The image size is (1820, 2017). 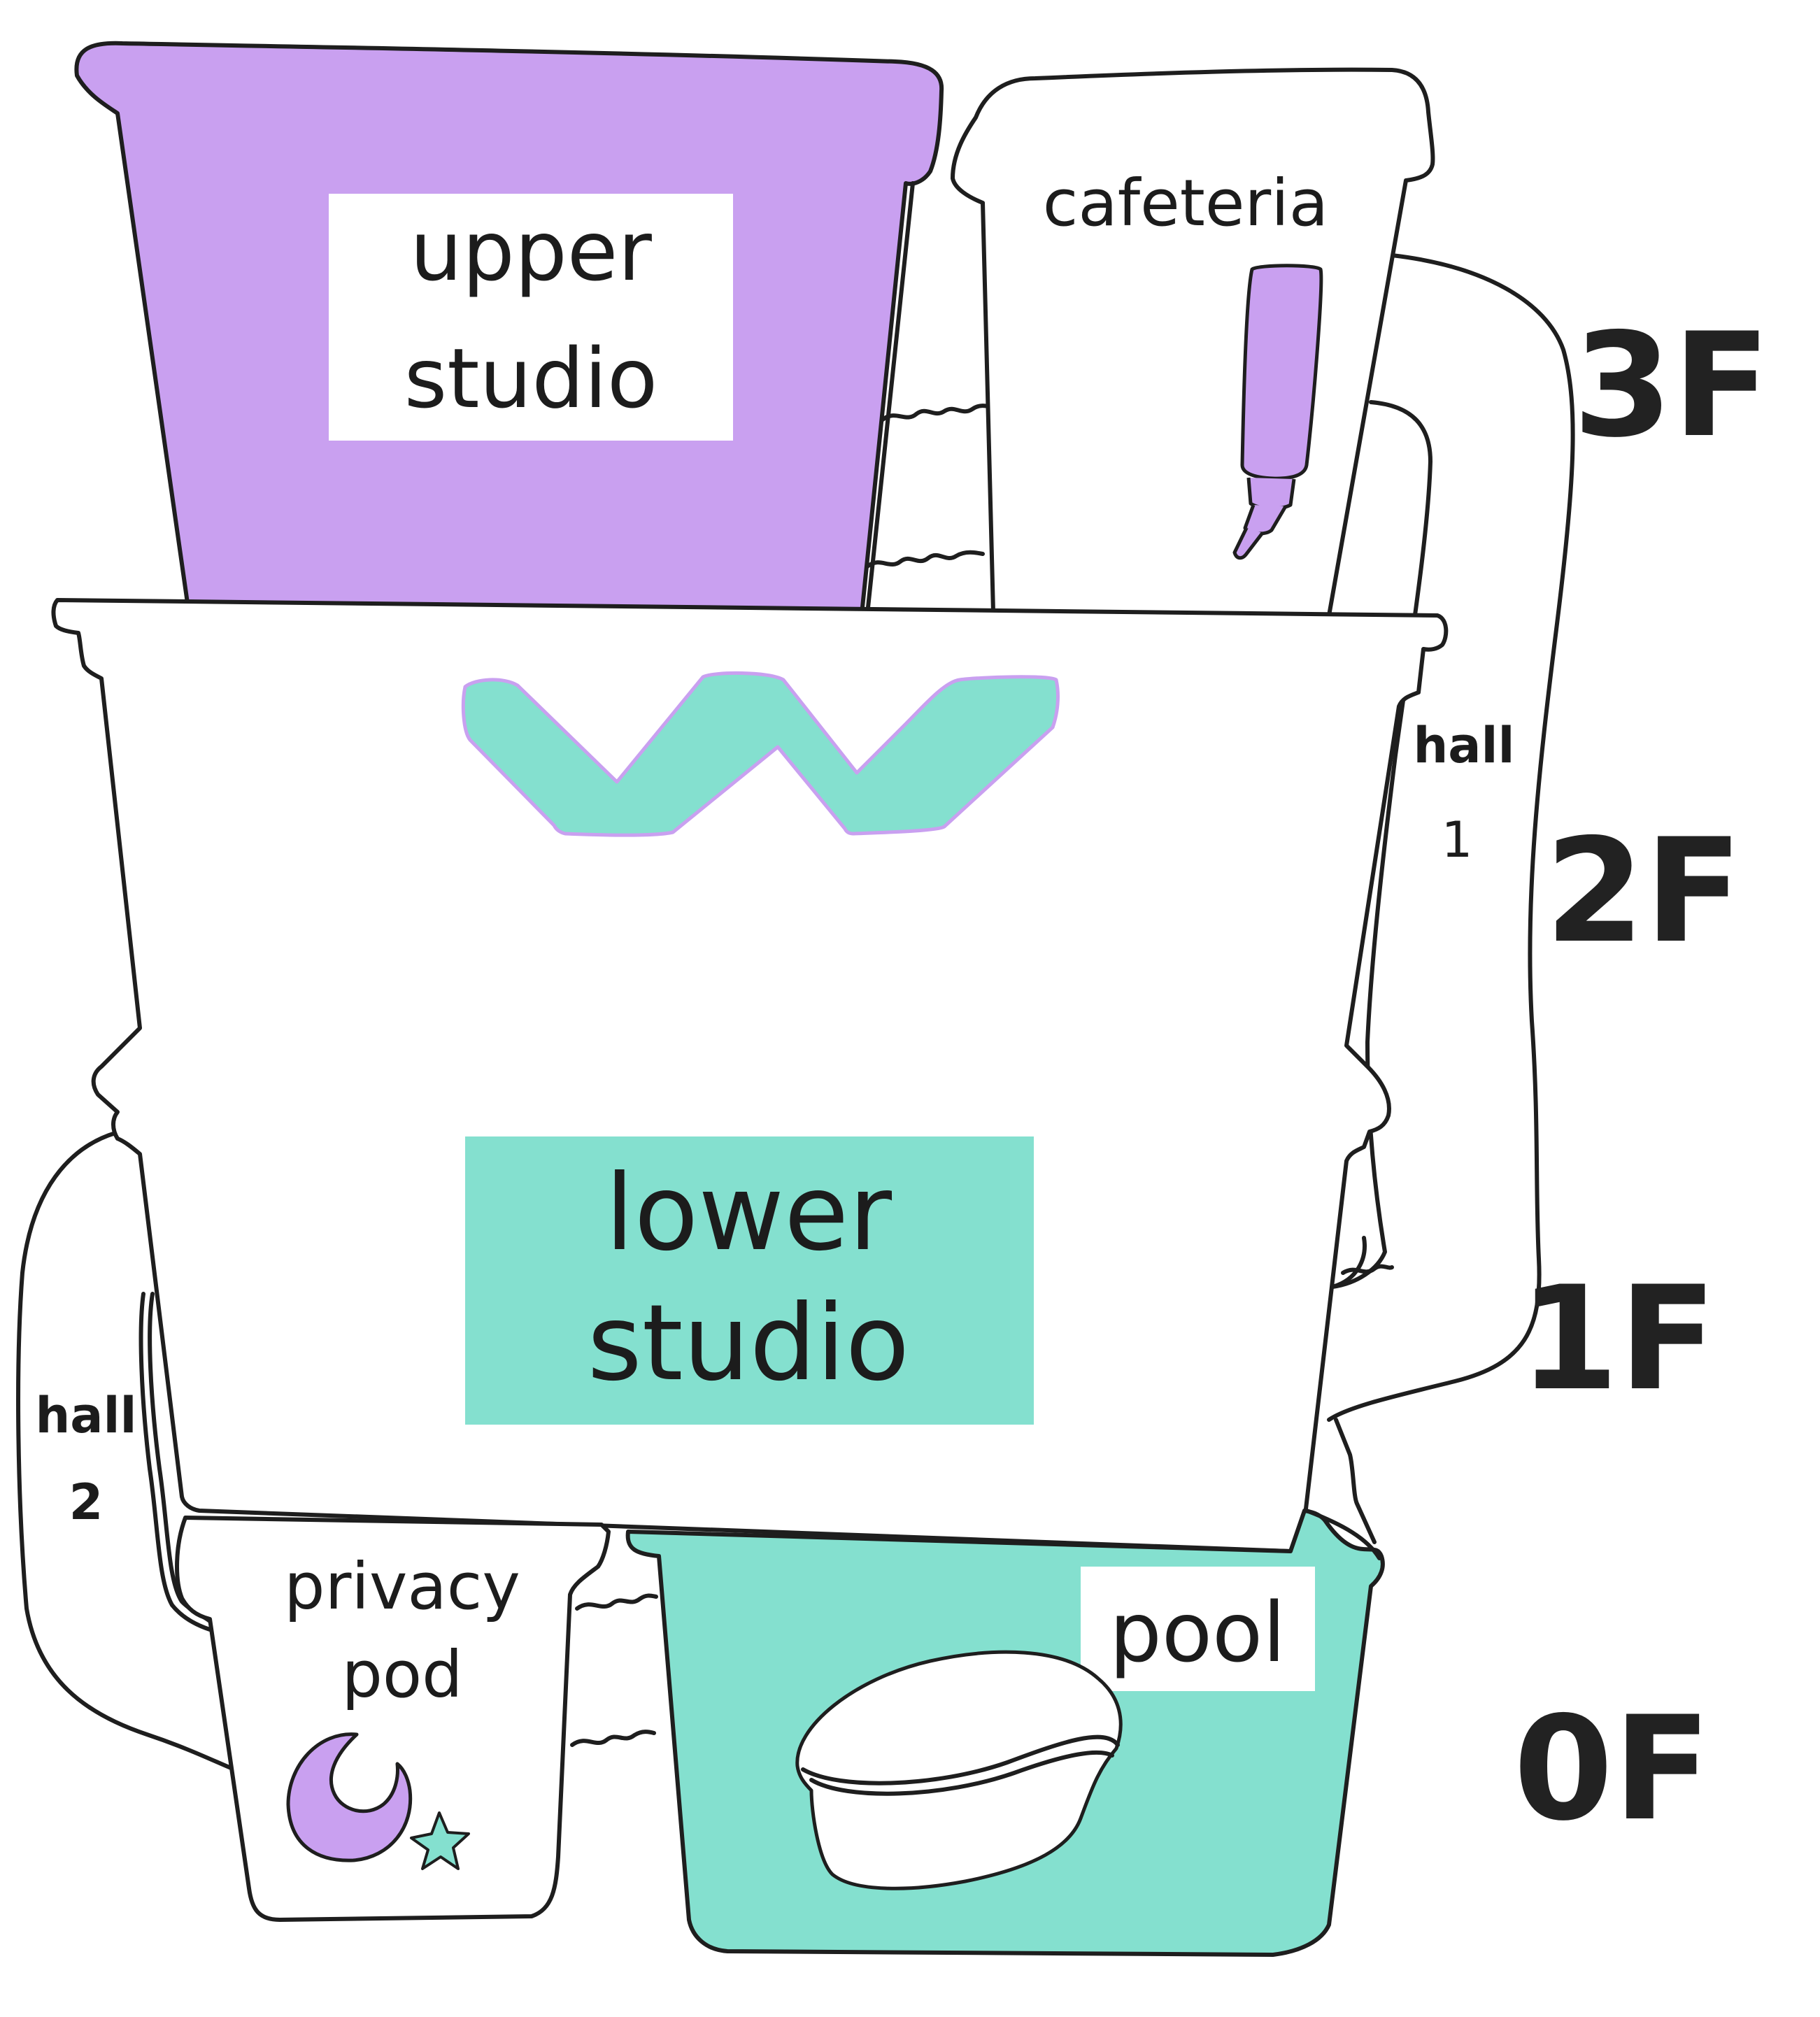 I want to click on pool-label: pool, so click(x=1197, y=1632).